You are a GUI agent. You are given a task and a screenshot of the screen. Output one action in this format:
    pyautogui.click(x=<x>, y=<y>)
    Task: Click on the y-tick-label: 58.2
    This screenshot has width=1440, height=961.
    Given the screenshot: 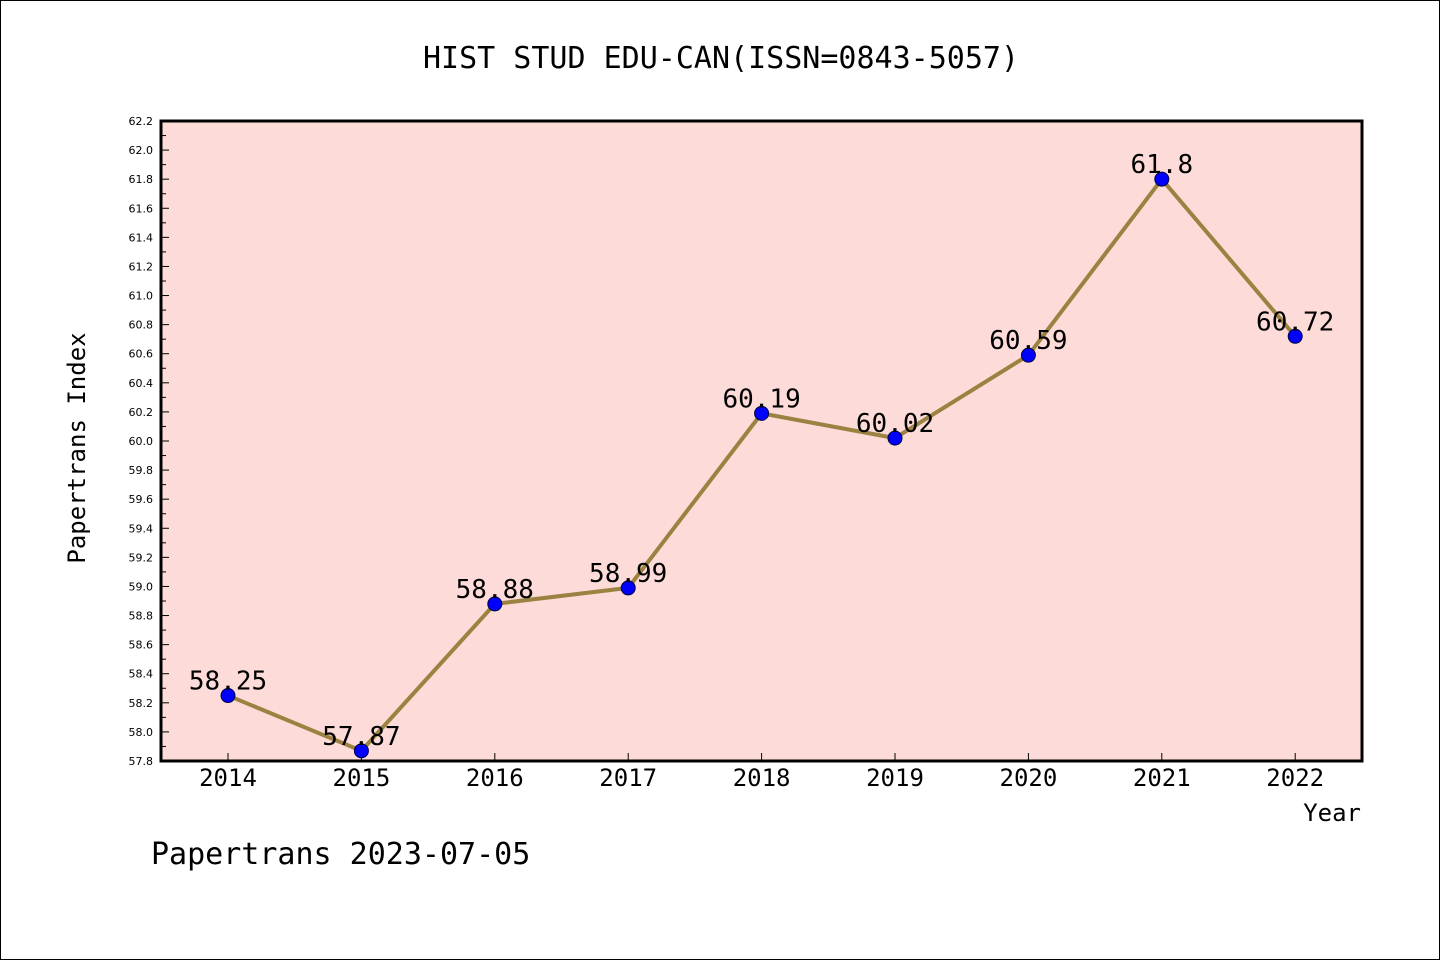 What is the action you would take?
    pyautogui.click(x=141, y=703)
    